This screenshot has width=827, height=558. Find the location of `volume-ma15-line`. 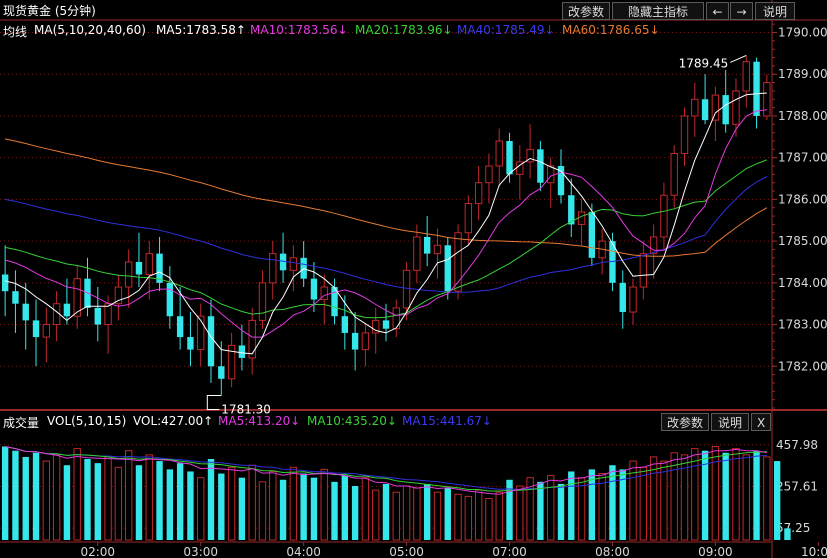

volume-ma15-line is located at coordinates (386, 468).